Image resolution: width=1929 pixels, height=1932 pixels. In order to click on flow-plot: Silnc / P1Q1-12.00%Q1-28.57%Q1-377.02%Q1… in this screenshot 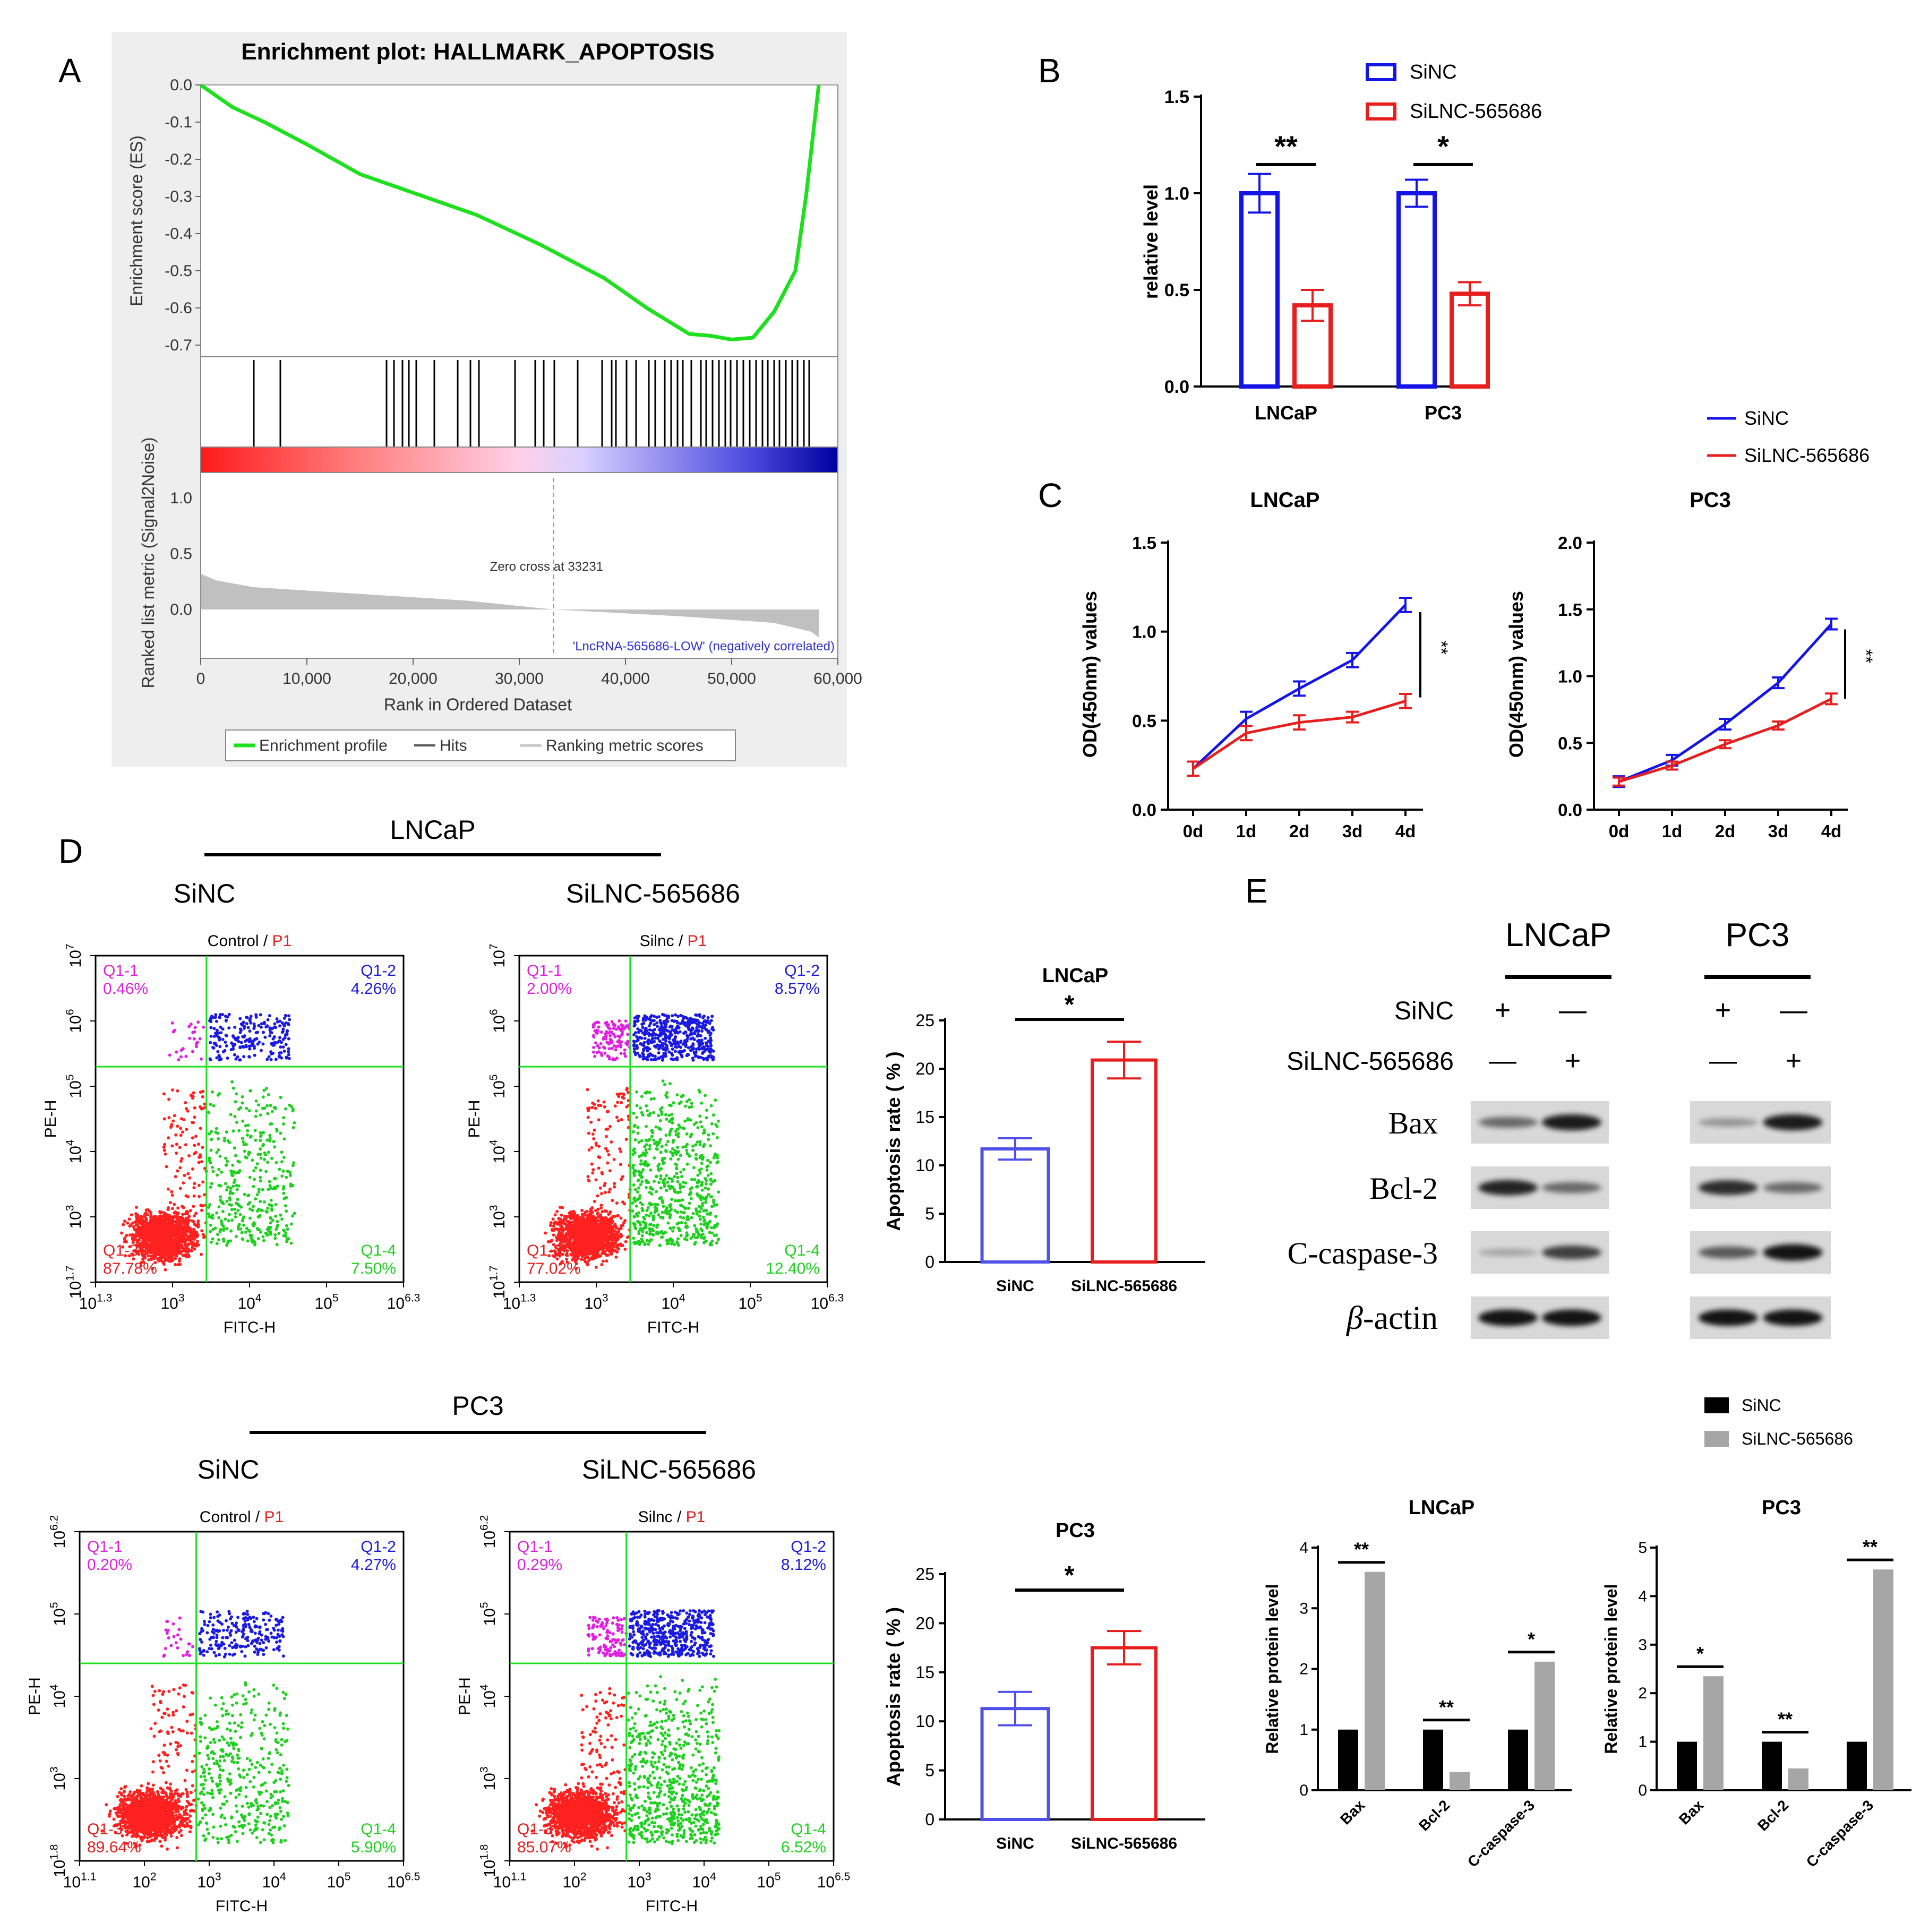, I will do `click(655, 1134)`.